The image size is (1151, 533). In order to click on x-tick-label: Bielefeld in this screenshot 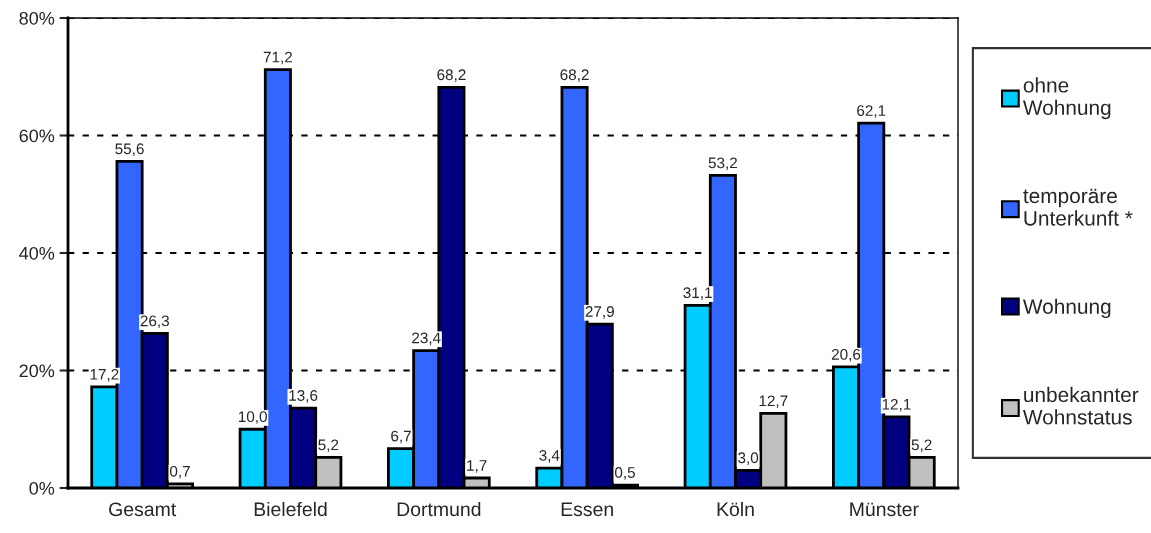, I will do `click(290, 509)`.